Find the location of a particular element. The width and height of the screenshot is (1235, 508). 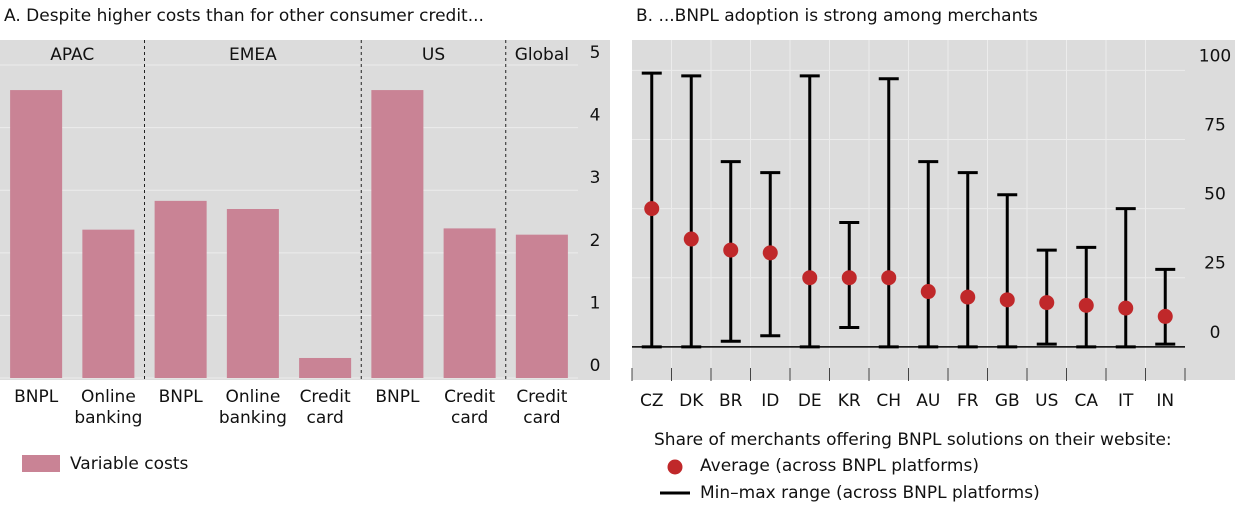

x-tick-label: CZ is located at coordinates (652, 401).